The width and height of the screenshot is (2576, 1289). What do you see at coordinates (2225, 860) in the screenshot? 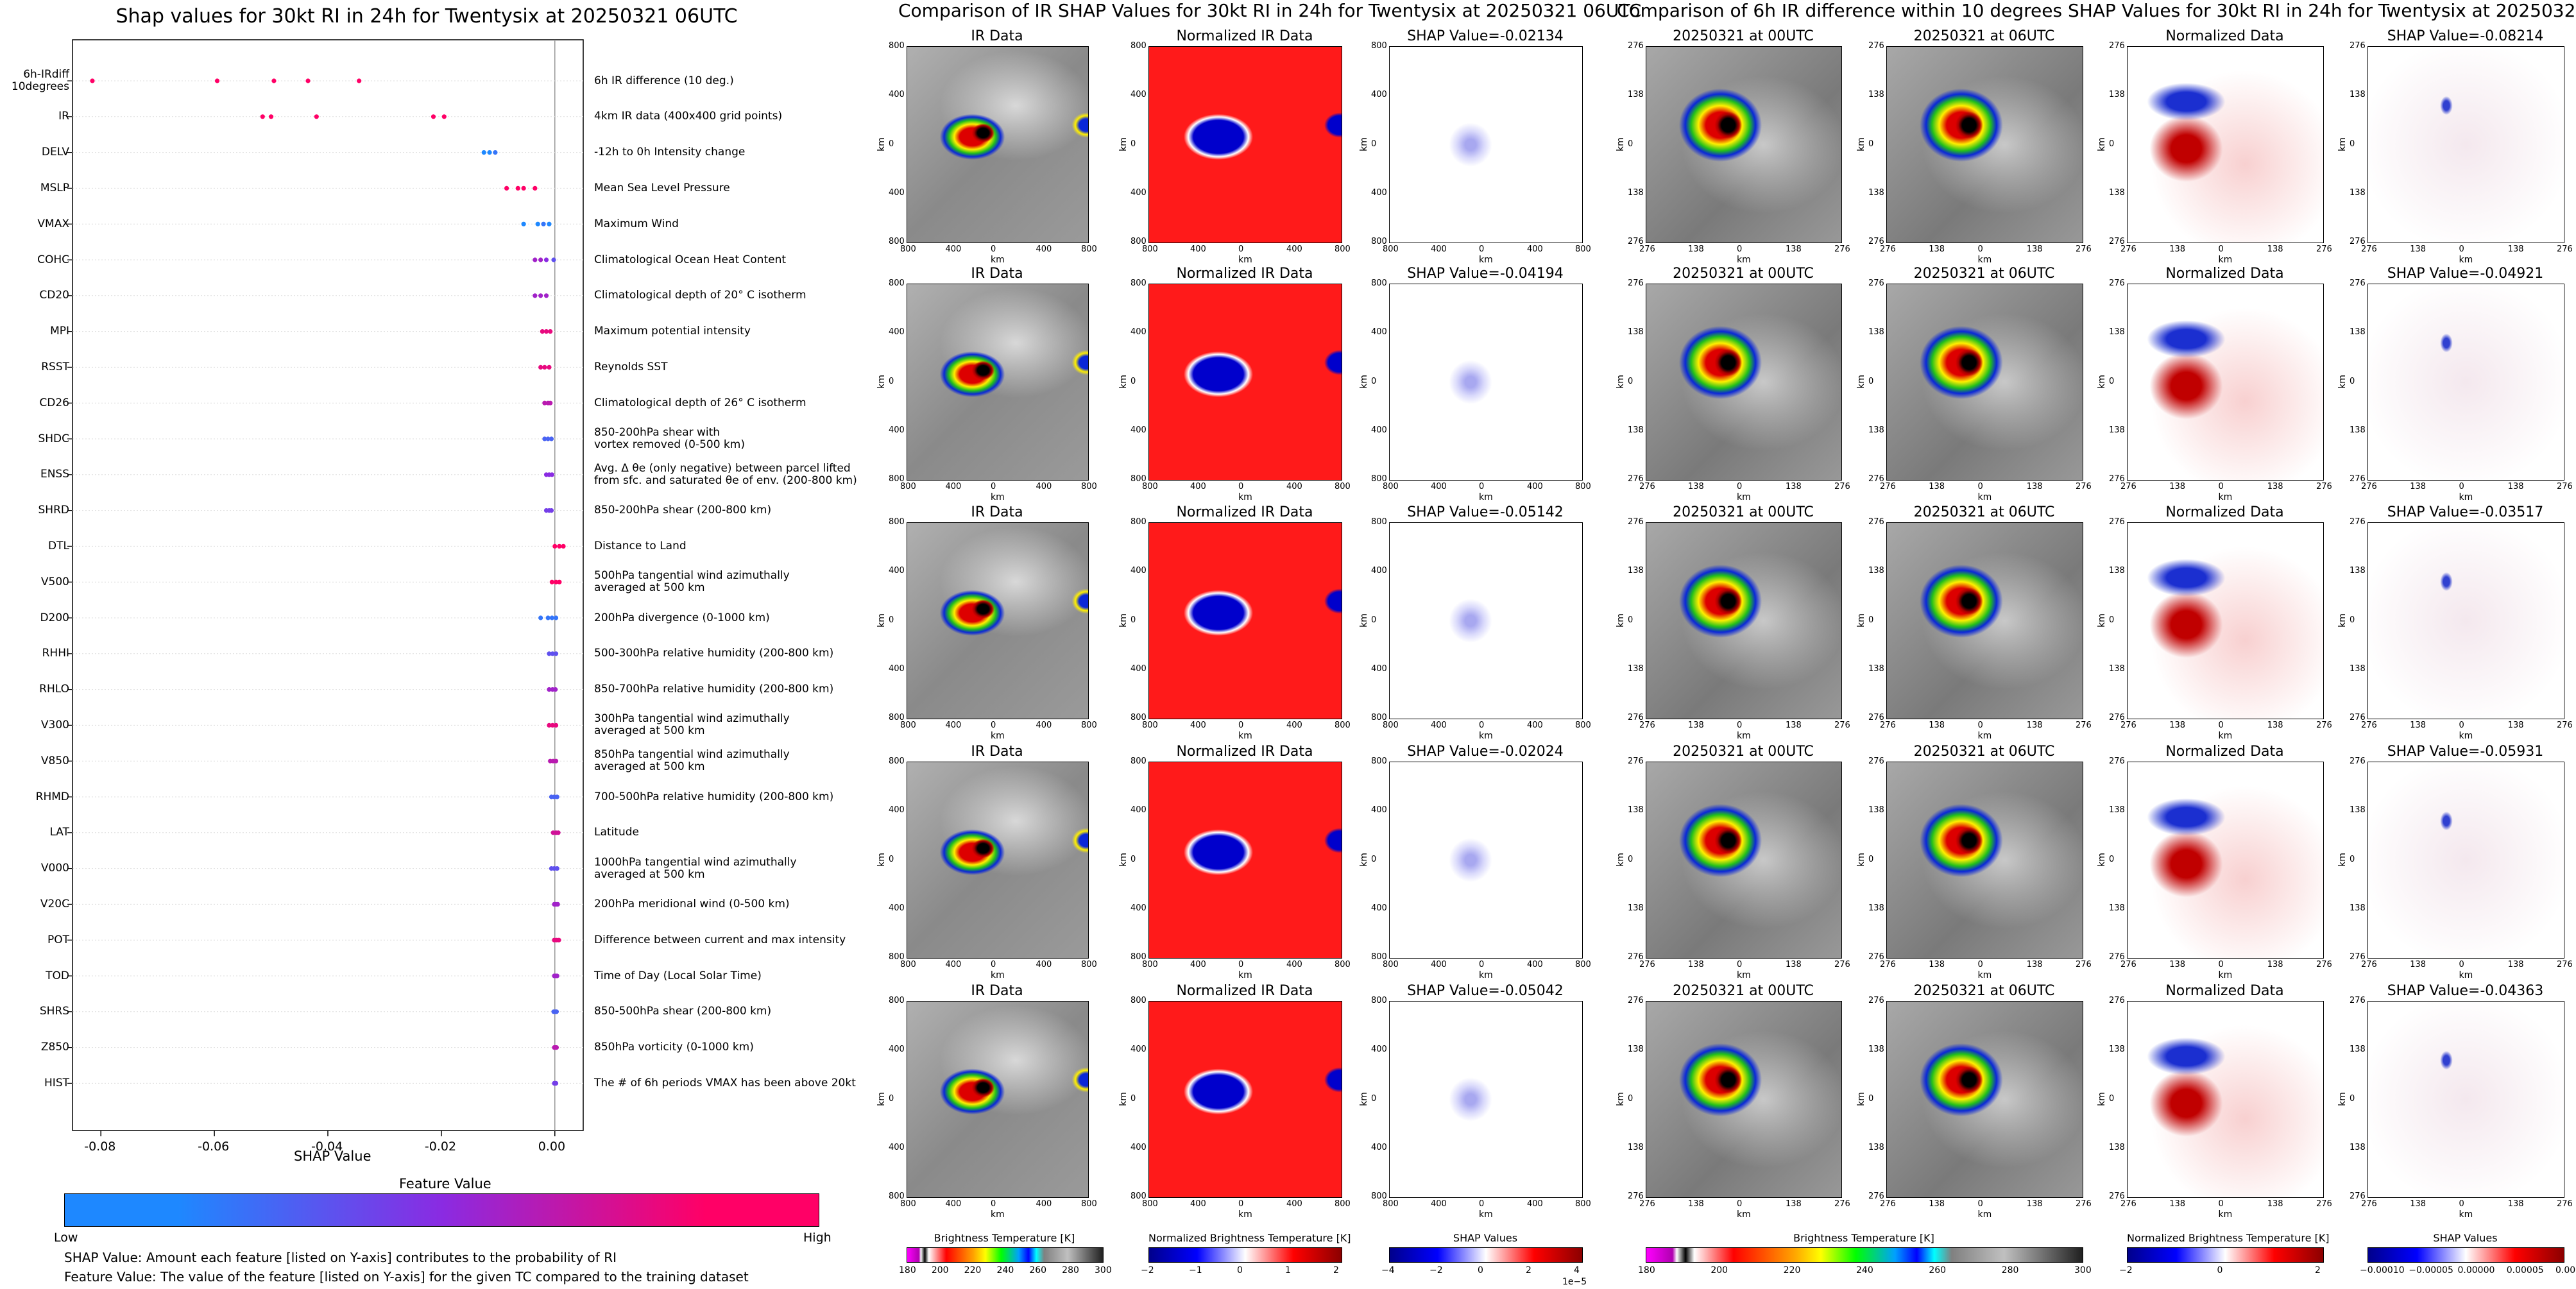
I see `normalized-diff-panel` at bounding box center [2225, 860].